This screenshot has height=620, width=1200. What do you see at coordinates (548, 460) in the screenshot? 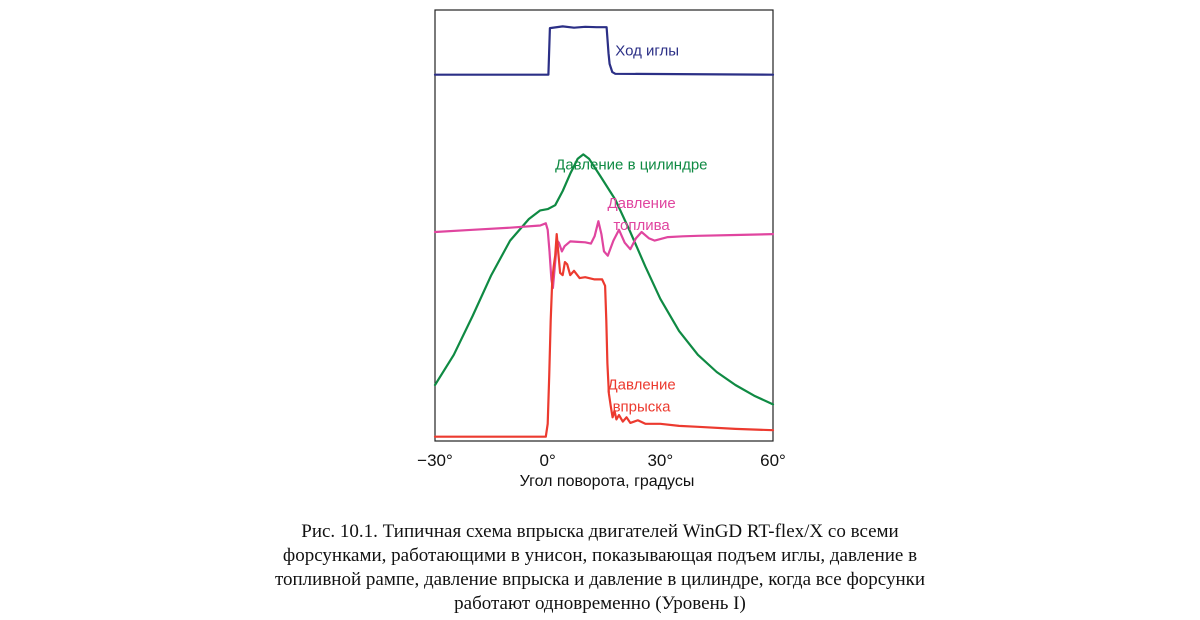
I see `x-tick-label: 0°` at bounding box center [548, 460].